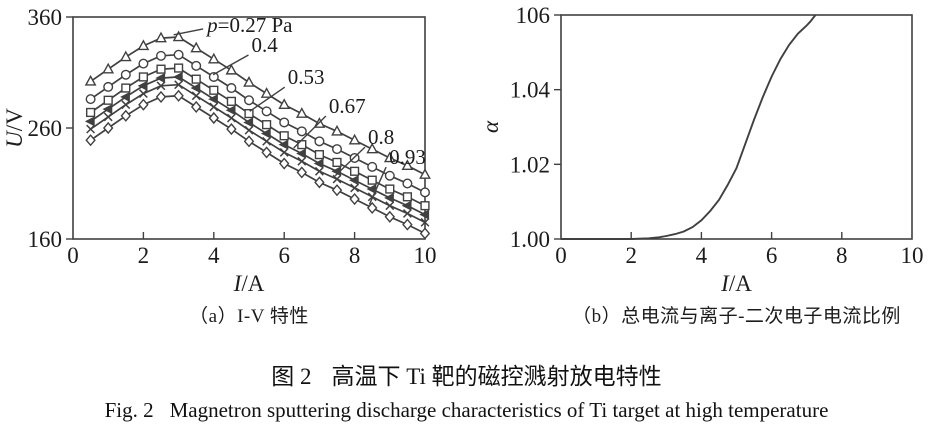 The image size is (933, 432). What do you see at coordinates (533, 15) in the screenshot?
I see `svg-text: 106` at bounding box center [533, 15].